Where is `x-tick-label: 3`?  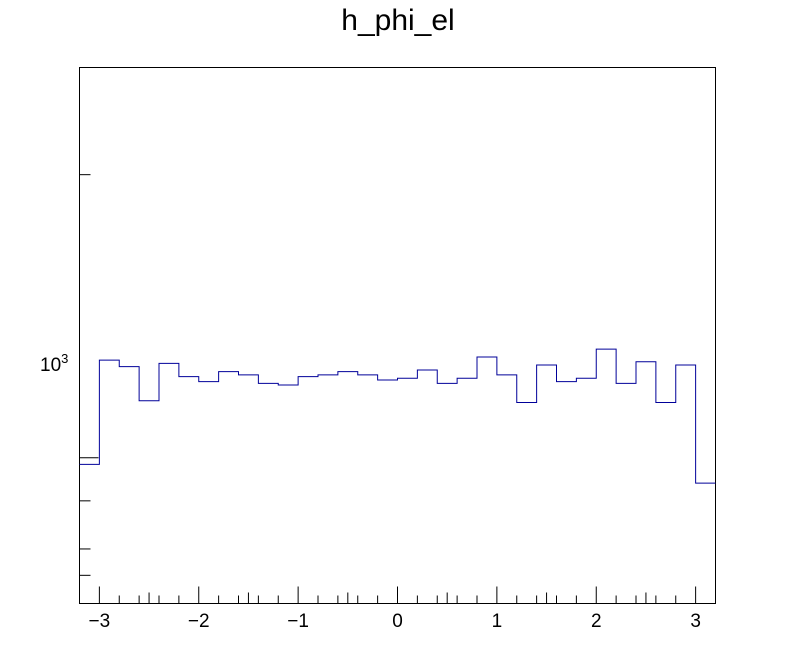
x-tick-label: 3 is located at coordinates (695, 621).